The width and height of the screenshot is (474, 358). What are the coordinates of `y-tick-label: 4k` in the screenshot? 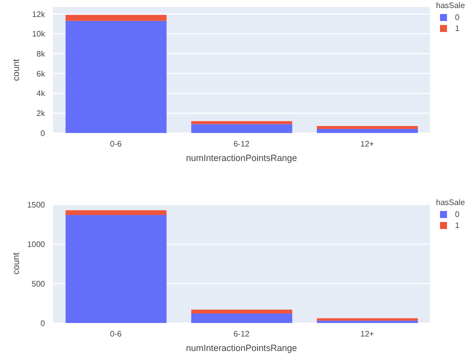 It's located at (41, 93).